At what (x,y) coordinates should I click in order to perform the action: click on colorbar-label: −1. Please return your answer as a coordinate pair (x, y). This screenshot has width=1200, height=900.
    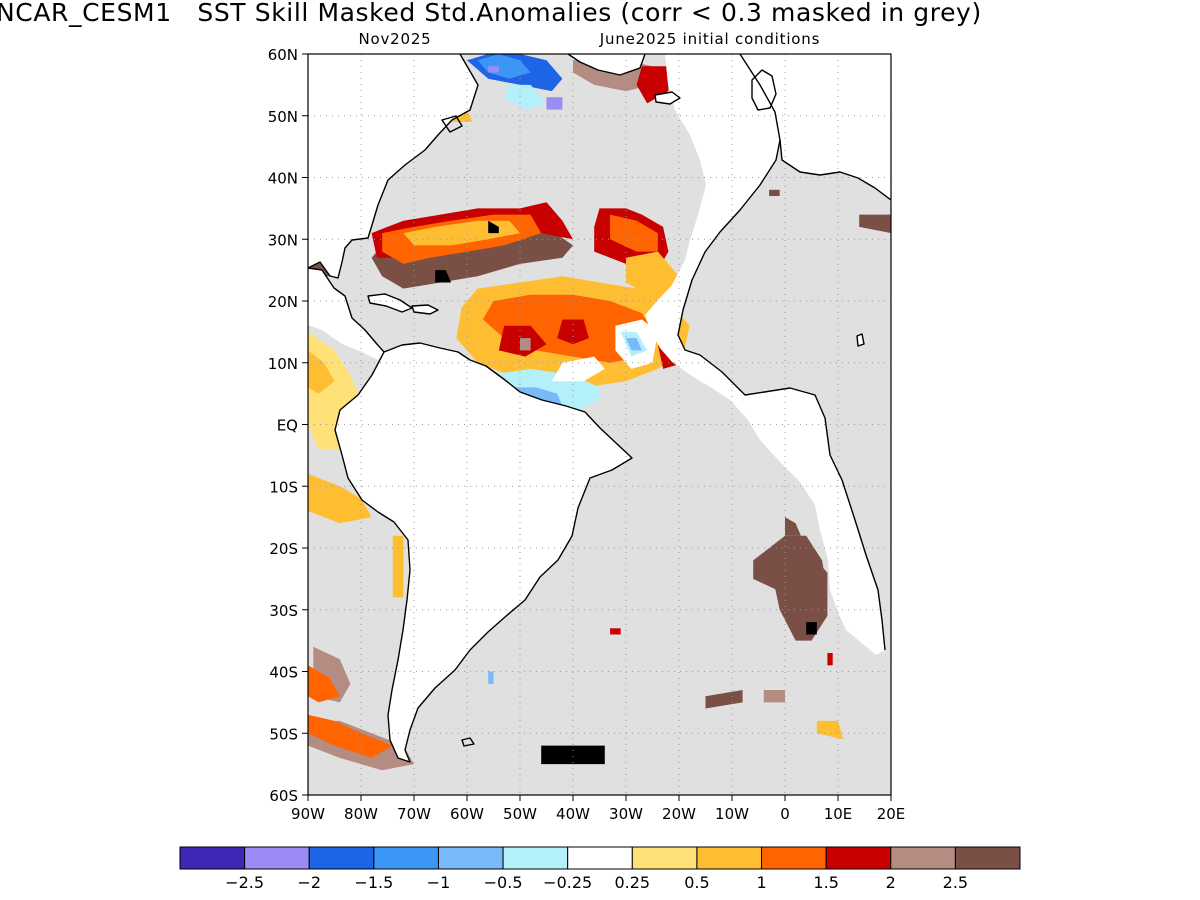
    Looking at the image, I should click on (439, 882).